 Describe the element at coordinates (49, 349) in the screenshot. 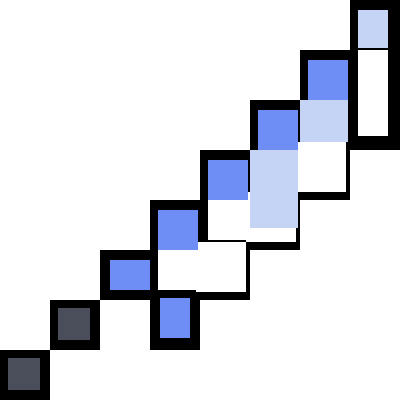

I see `sword-hilt` at that location.